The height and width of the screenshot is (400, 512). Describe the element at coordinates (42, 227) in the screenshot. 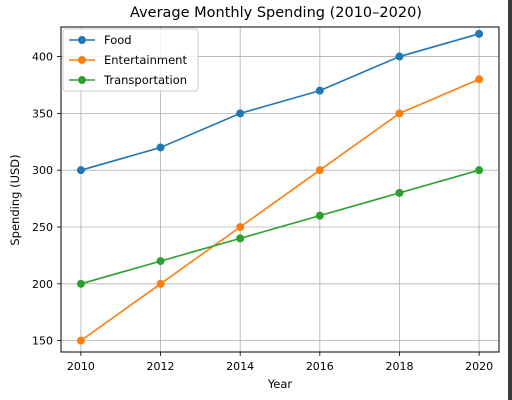

I see `y-tick-label: 250` at that location.